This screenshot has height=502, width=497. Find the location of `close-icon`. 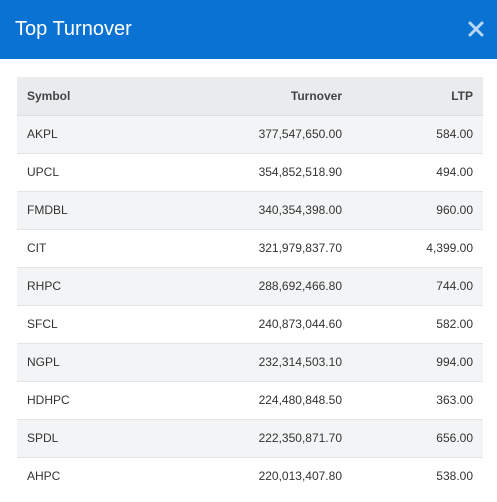

close-icon is located at coordinates (476, 29).